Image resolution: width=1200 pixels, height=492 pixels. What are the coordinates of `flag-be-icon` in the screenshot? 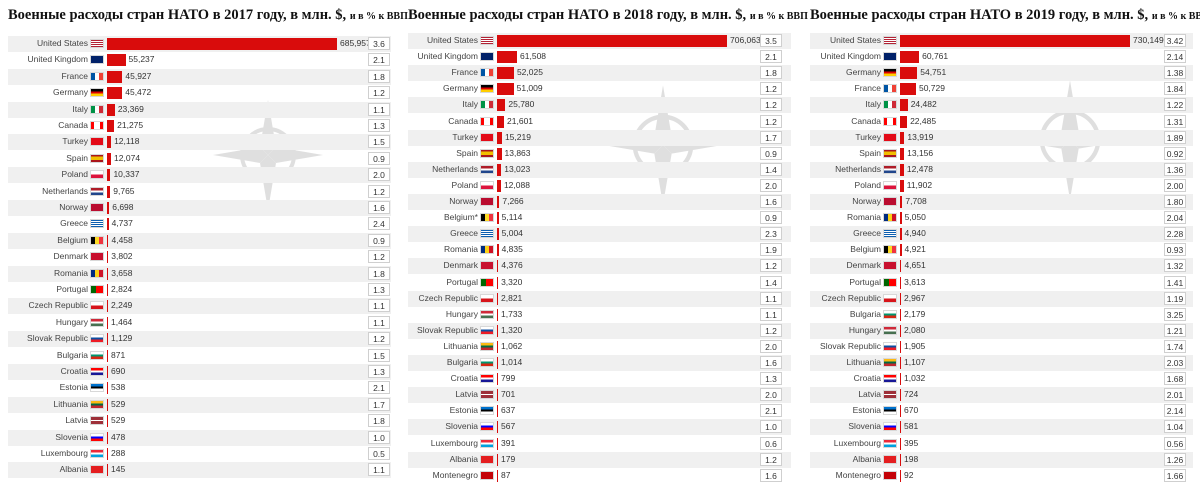 It's located at (890, 250).